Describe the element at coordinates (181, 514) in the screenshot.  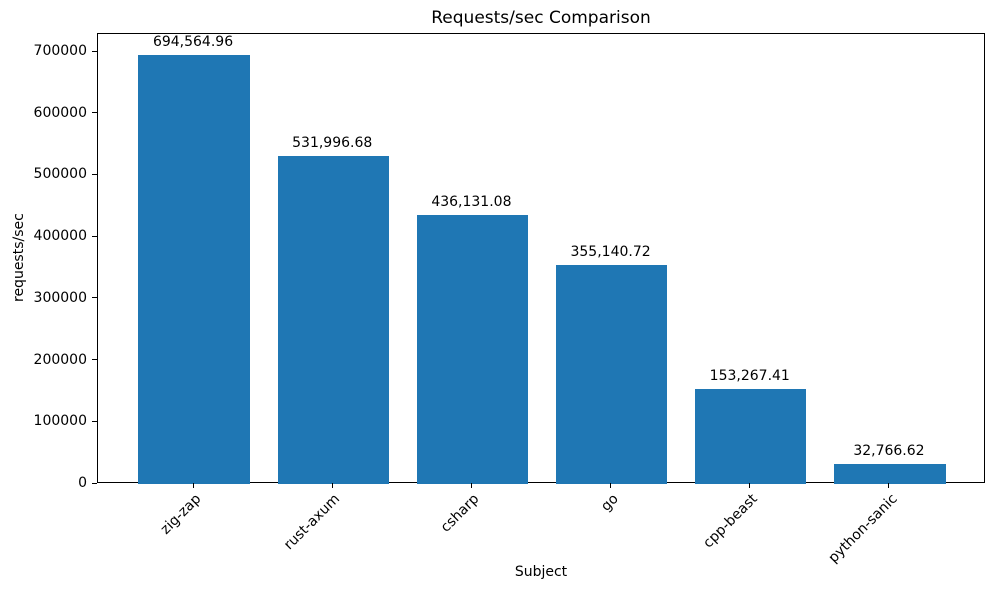
I see `x-tick-label-zig-zap: zig-zap` at that location.